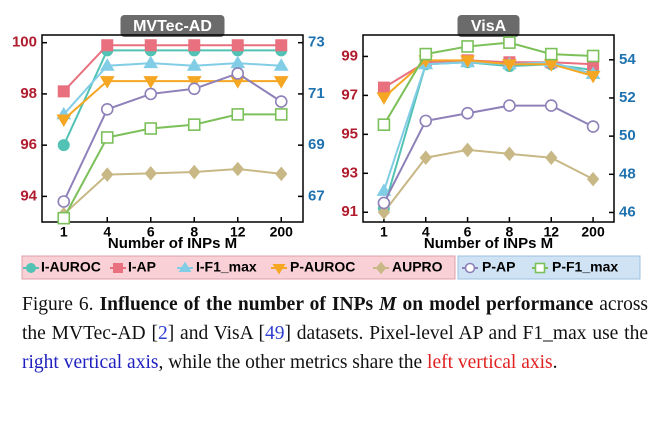 This screenshot has width=670, height=422. What do you see at coordinates (495, 304) in the screenshot?
I see `caption-bold-end: on model performance` at bounding box center [495, 304].